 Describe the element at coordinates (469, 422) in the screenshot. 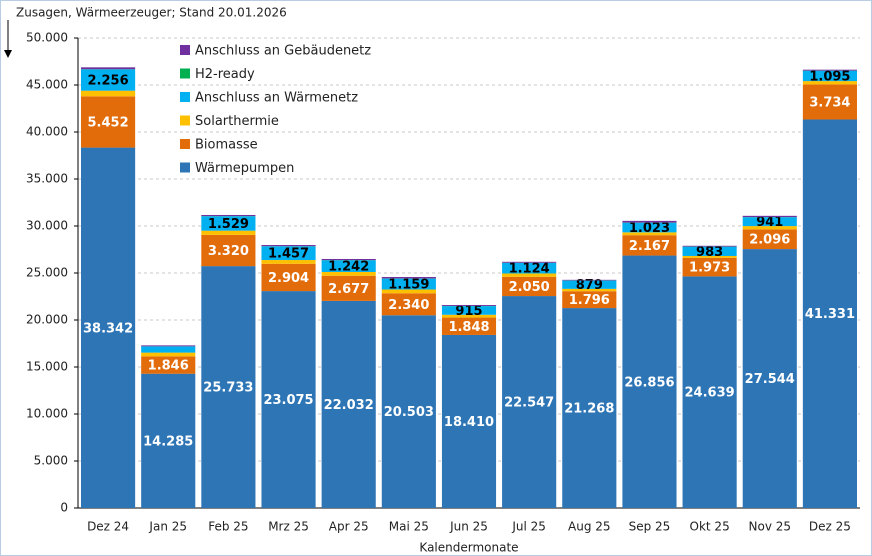

I see `data-label: 18.410` at that location.